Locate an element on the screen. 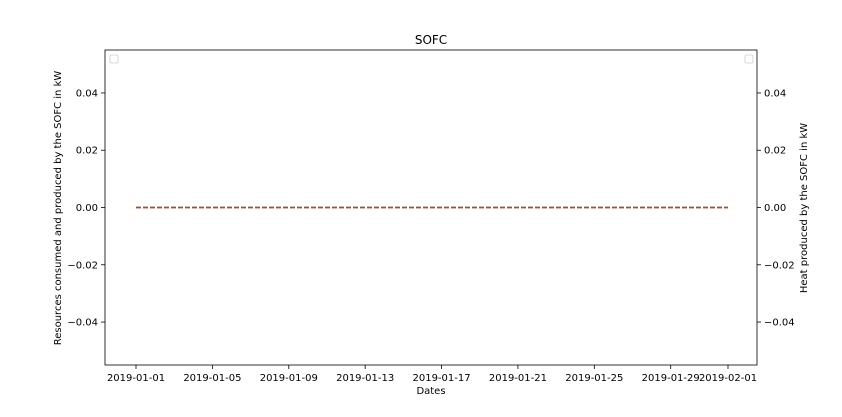 The width and height of the screenshot is (842, 417). x-tick-label: 2019-01-09 is located at coordinates (289, 378).